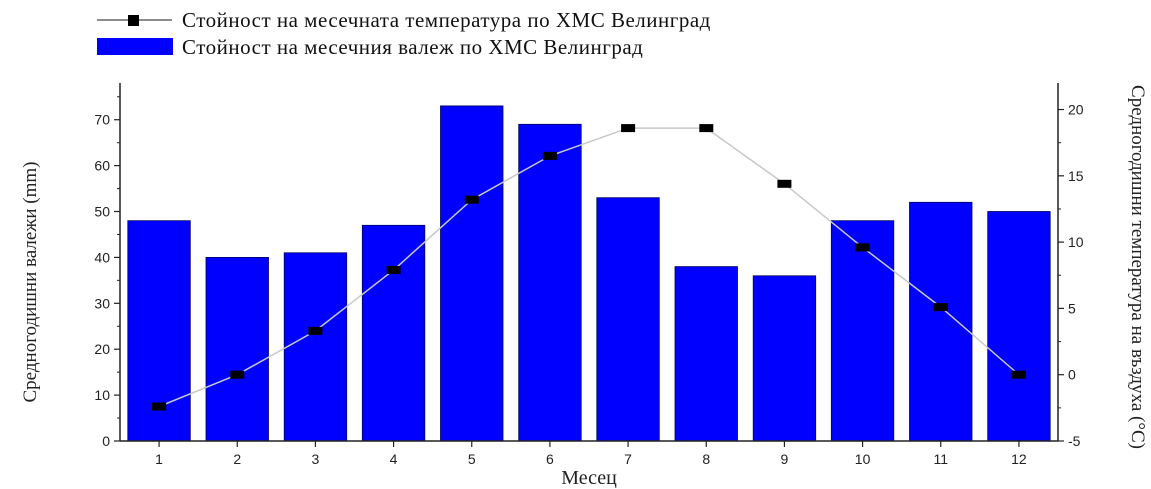  What do you see at coordinates (106, 441) in the screenshot?
I see `y-left-tick-label: 0` at bounding box center [106, 441].